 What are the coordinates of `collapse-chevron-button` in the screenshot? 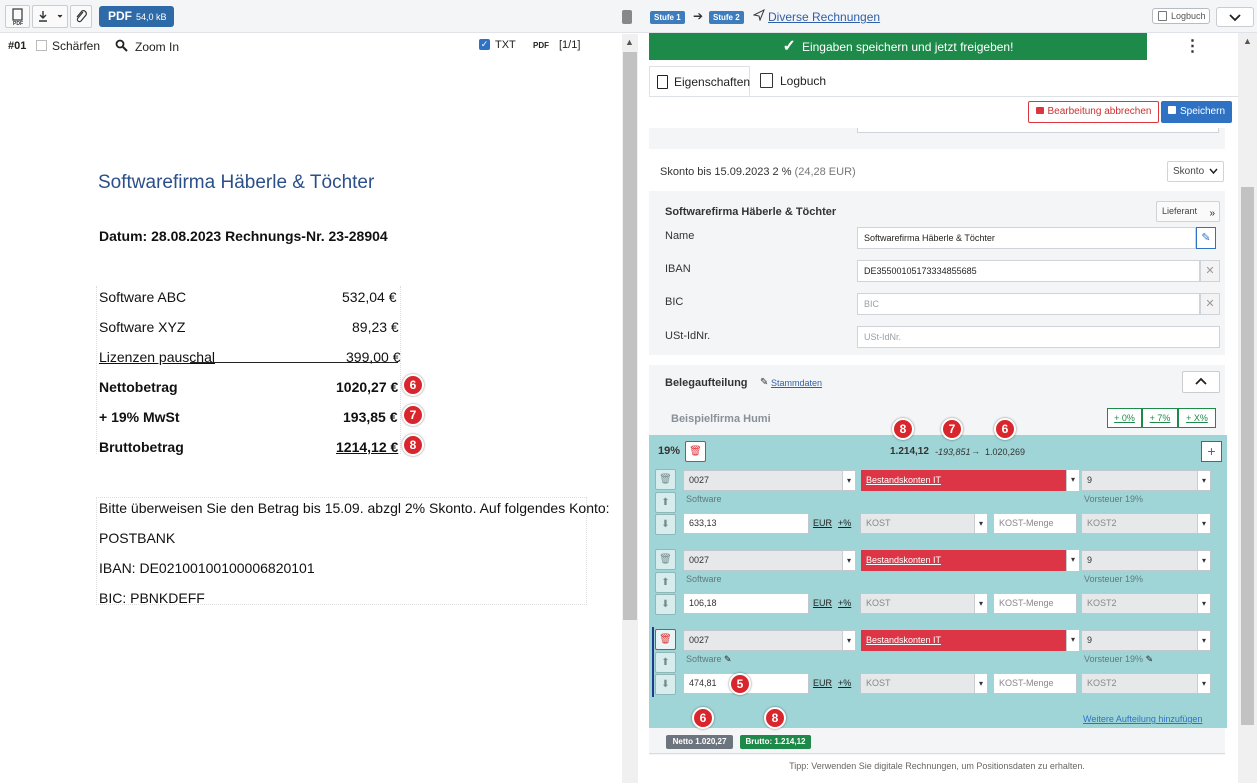 It's located at (1235, 17).